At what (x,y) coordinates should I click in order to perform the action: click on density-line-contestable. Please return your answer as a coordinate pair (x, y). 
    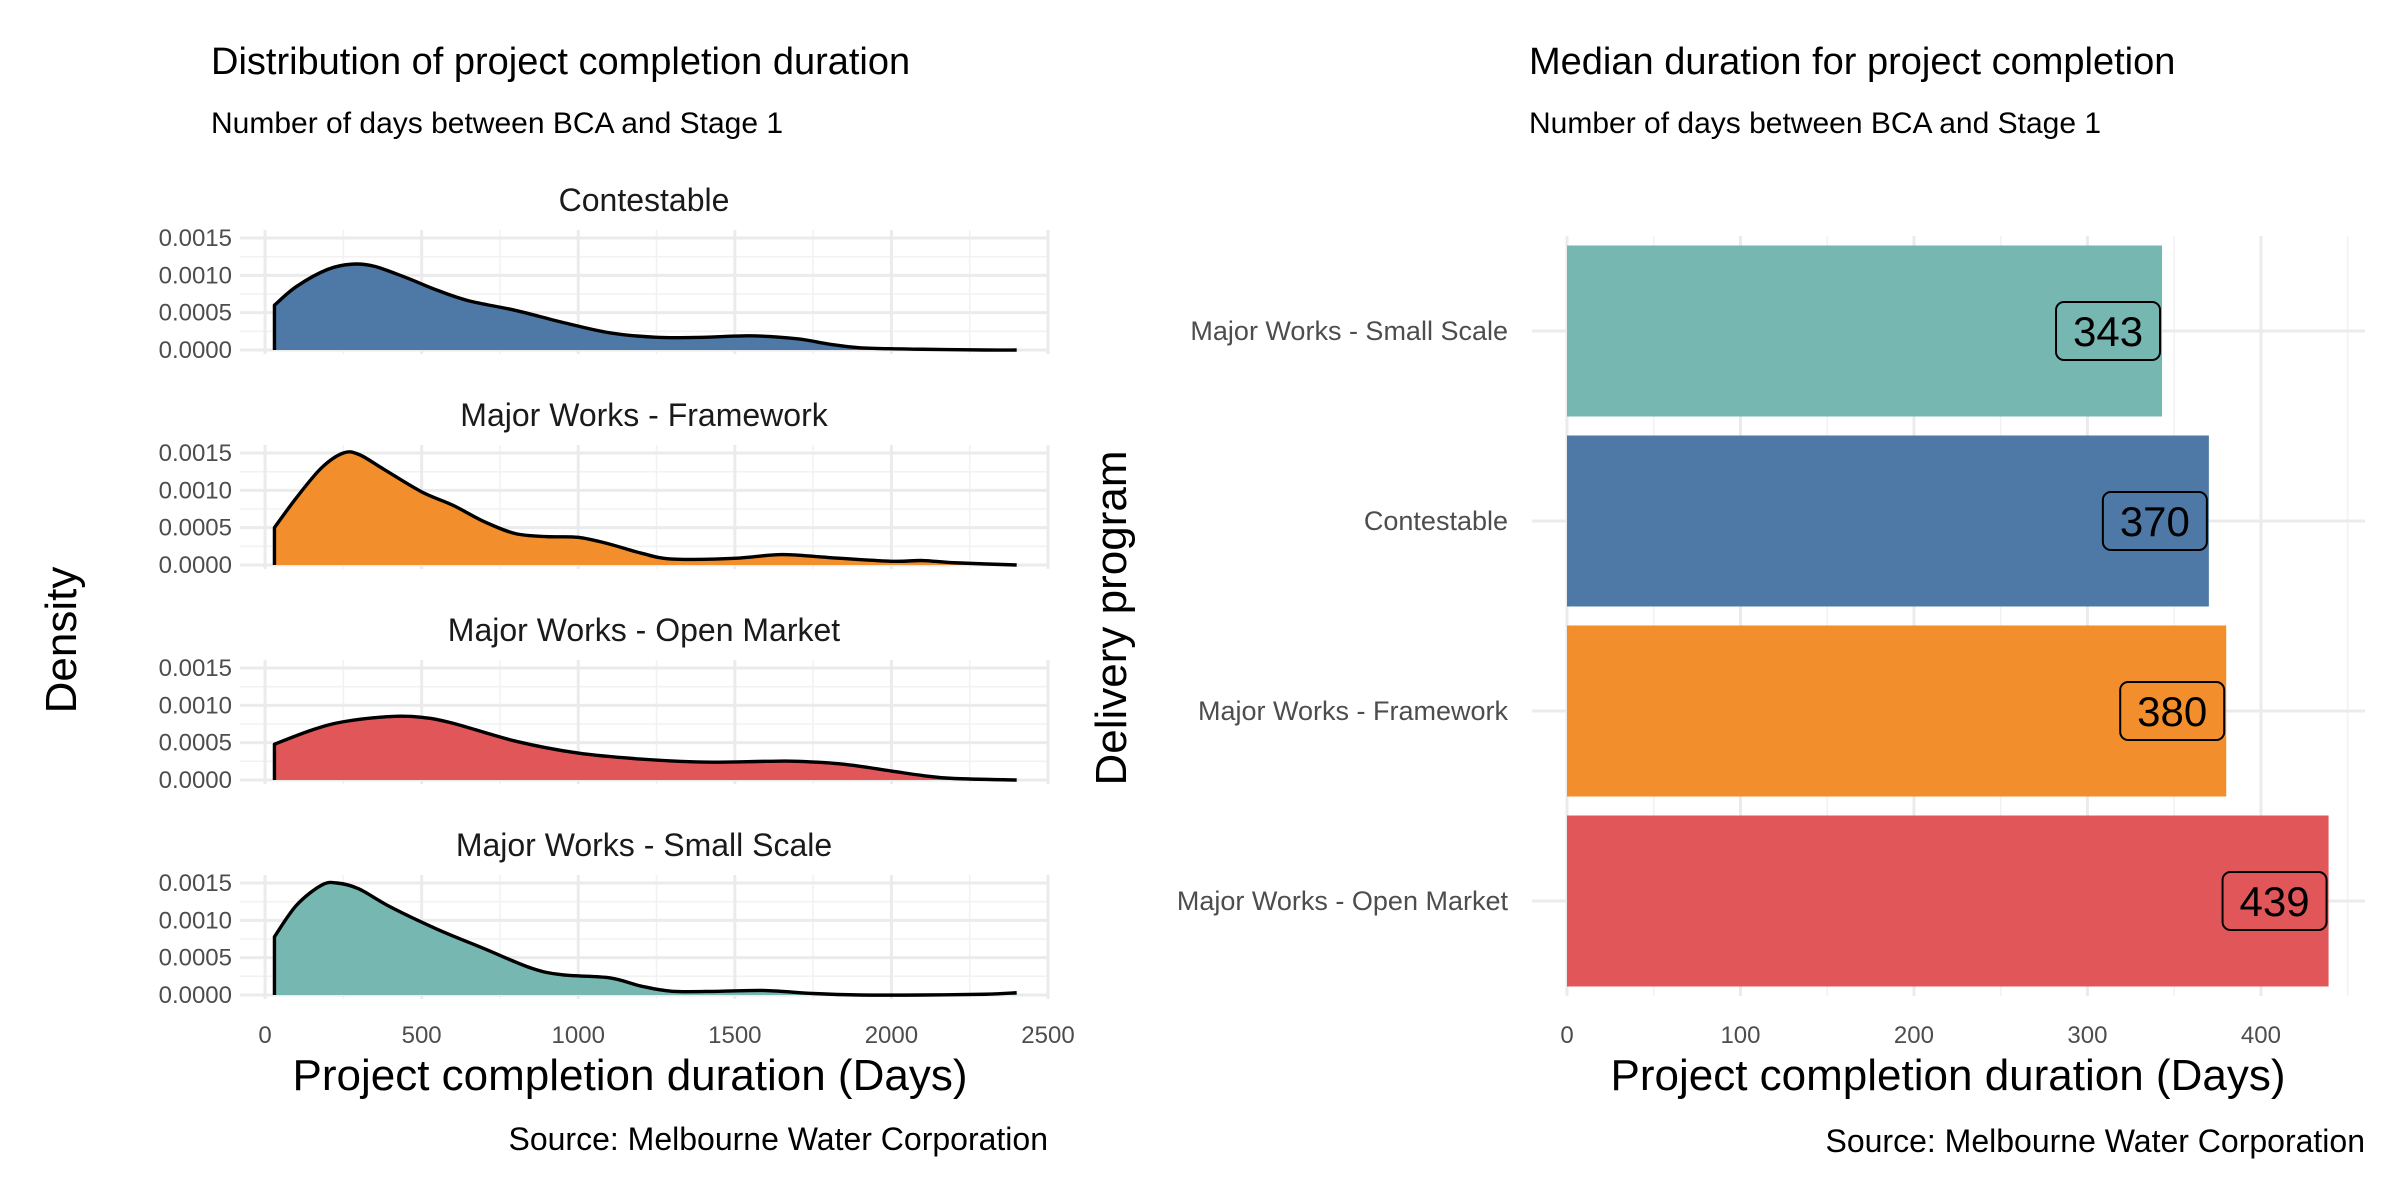
    Looking at the image, I should click on (644, 307).